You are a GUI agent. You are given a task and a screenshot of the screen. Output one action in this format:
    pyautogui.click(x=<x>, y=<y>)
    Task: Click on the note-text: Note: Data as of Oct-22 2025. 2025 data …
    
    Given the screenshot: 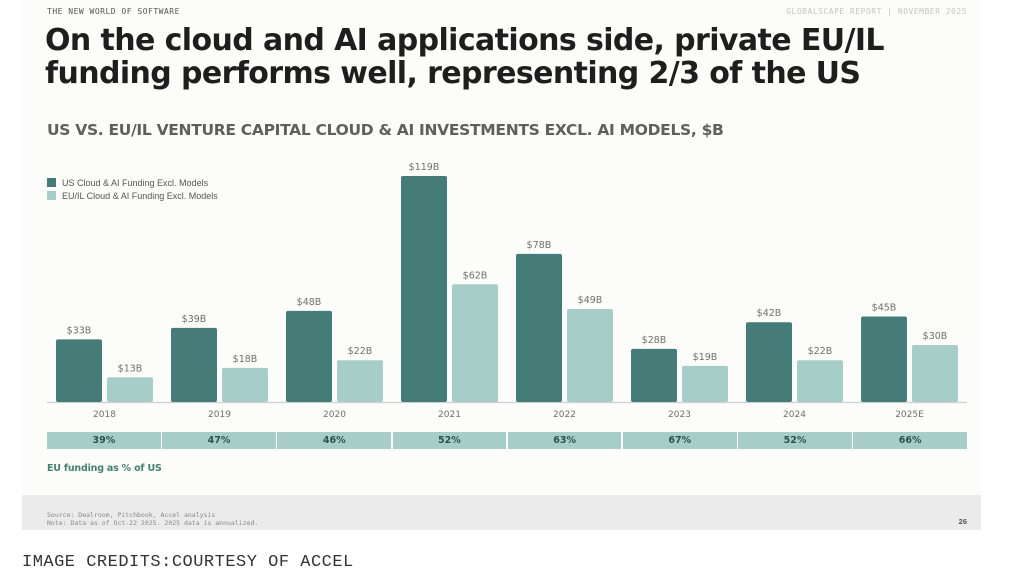 What is the action you would take?
    pyautogui.click(x=153, y=522)
    